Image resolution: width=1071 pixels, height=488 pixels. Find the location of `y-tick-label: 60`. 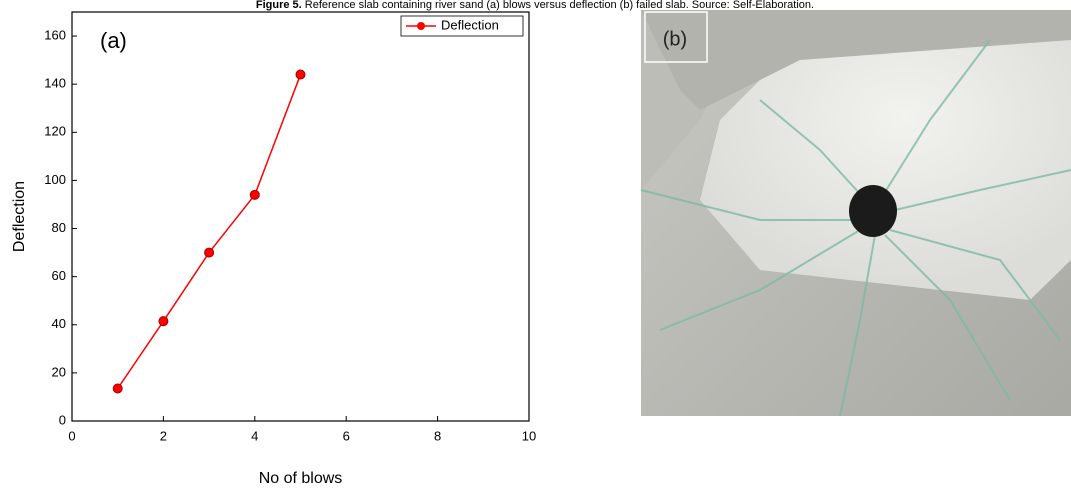

y-tick-label: 60 is located at coordinates (59, 275).